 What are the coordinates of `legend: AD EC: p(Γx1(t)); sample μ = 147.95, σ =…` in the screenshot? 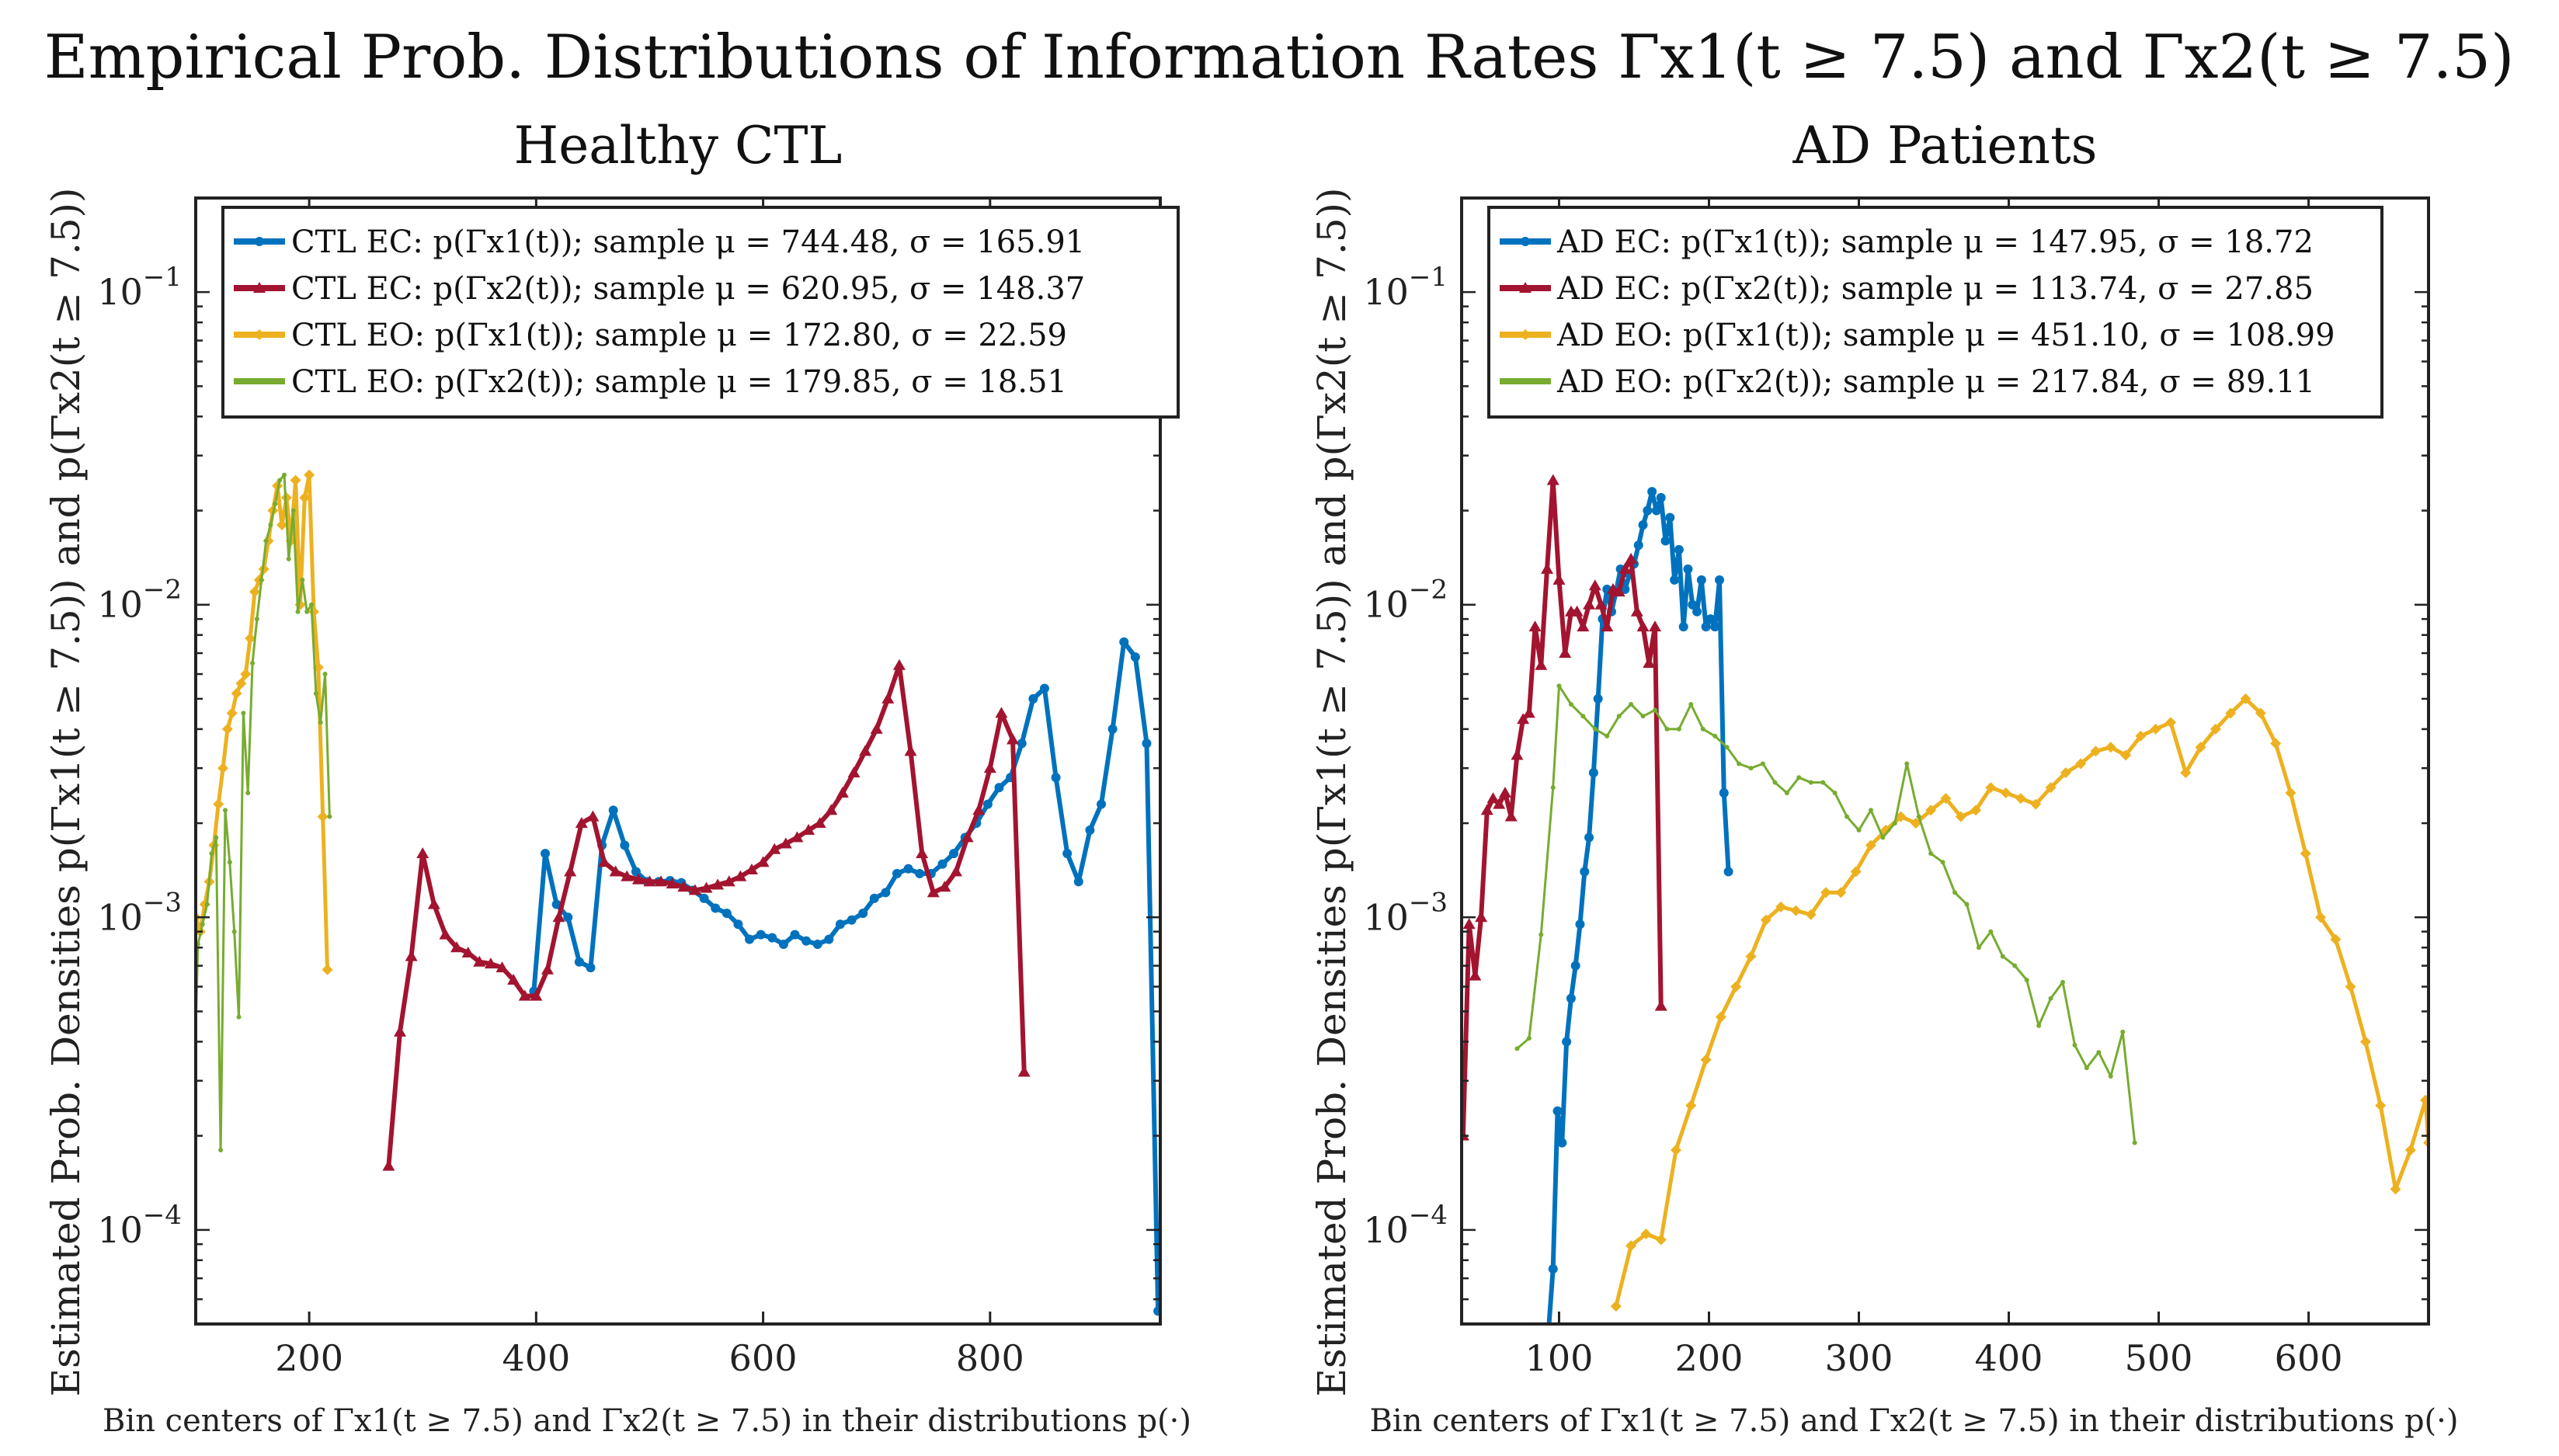 It's located at (1935, 312).